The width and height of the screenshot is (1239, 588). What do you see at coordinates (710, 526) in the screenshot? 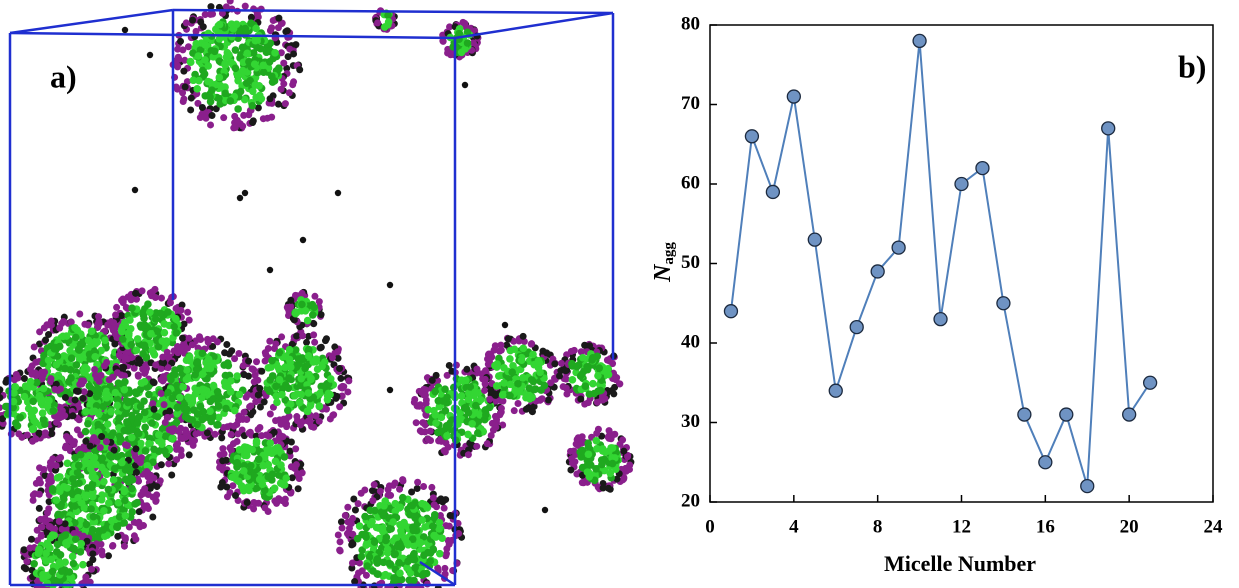
I see `x-tick-label: 0` at bounding box center [710, 526].